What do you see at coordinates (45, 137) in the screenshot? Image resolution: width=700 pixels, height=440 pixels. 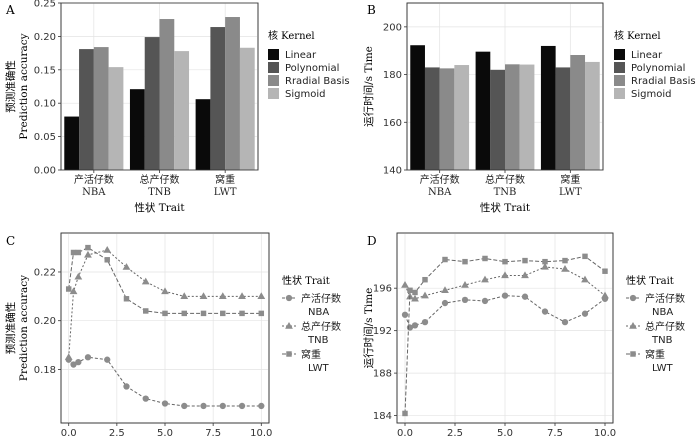 I see `y-tick-label: 0.05` at bounding box center [45, 137].